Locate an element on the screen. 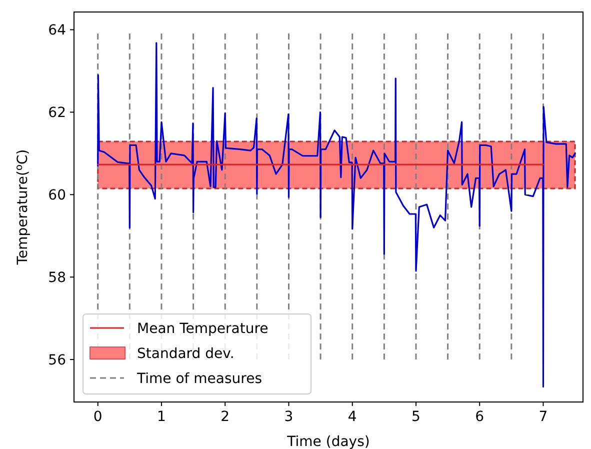 The height and width of the screenshot is (449, 591). y-tick-label: 64 is located at coordinates (57, 30).